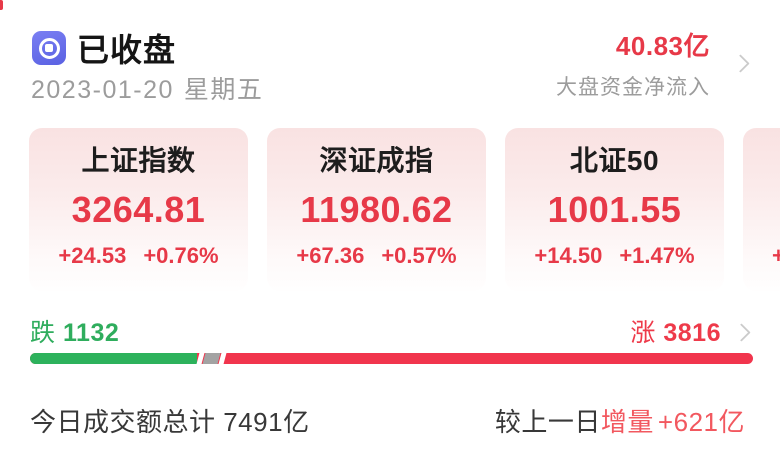 The width and height of the screenshot is (780, 455). I want to click on index-change: +24.53, so click(92, 255).